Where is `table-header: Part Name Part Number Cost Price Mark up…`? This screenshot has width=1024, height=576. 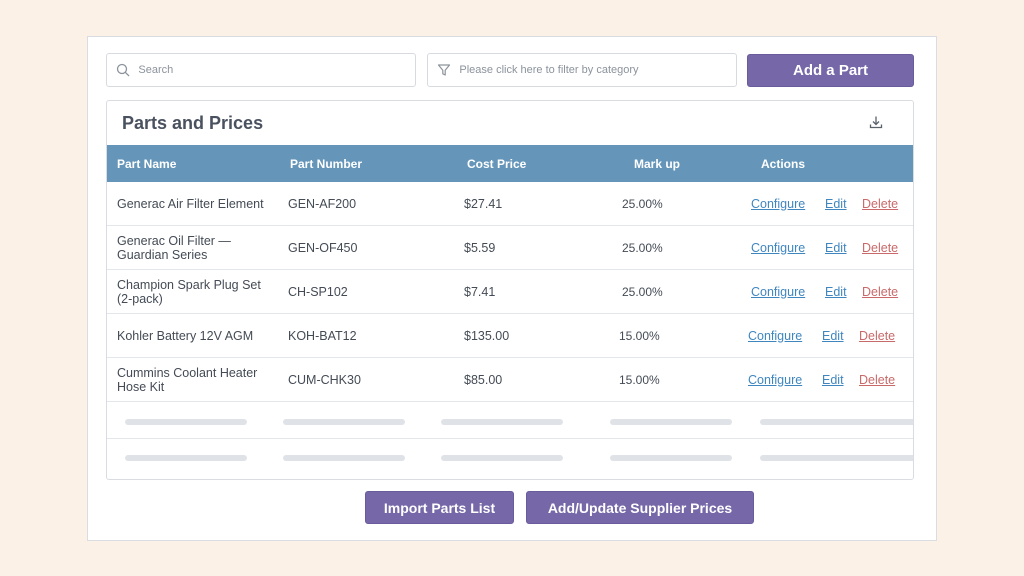
table-header: Part Name Part Number Cost Price Mark up… is located at coordinates (510, 163).